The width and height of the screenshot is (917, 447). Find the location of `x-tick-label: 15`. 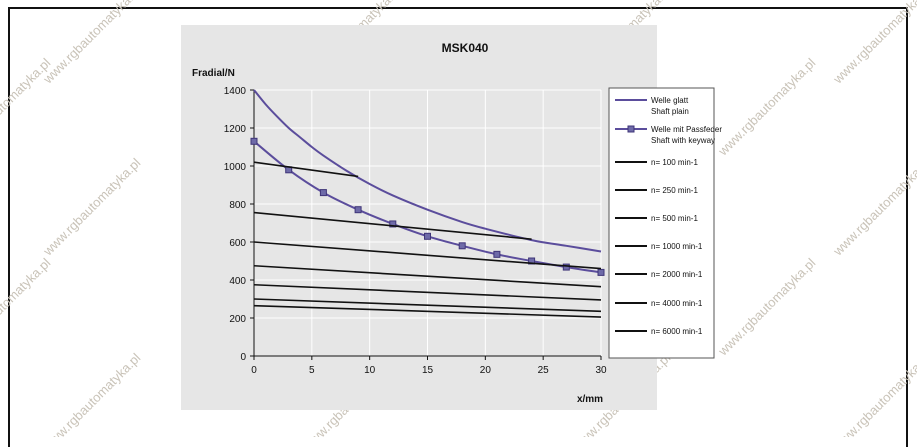

x-tick-label: 15 is located at coordinates (428, 370).